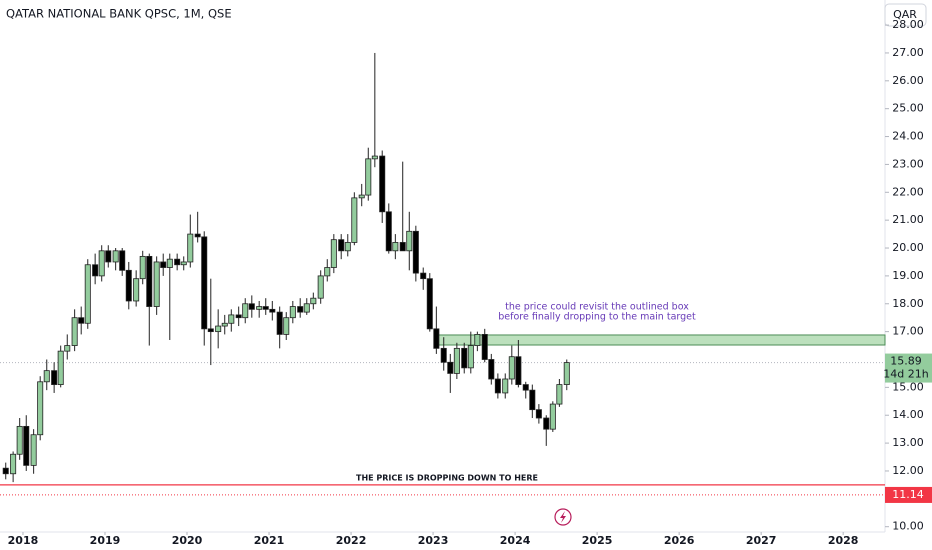  Describe the element at coordinates (23, 540) in the screenshot. I see `x-tick-label: 2018` at that location.